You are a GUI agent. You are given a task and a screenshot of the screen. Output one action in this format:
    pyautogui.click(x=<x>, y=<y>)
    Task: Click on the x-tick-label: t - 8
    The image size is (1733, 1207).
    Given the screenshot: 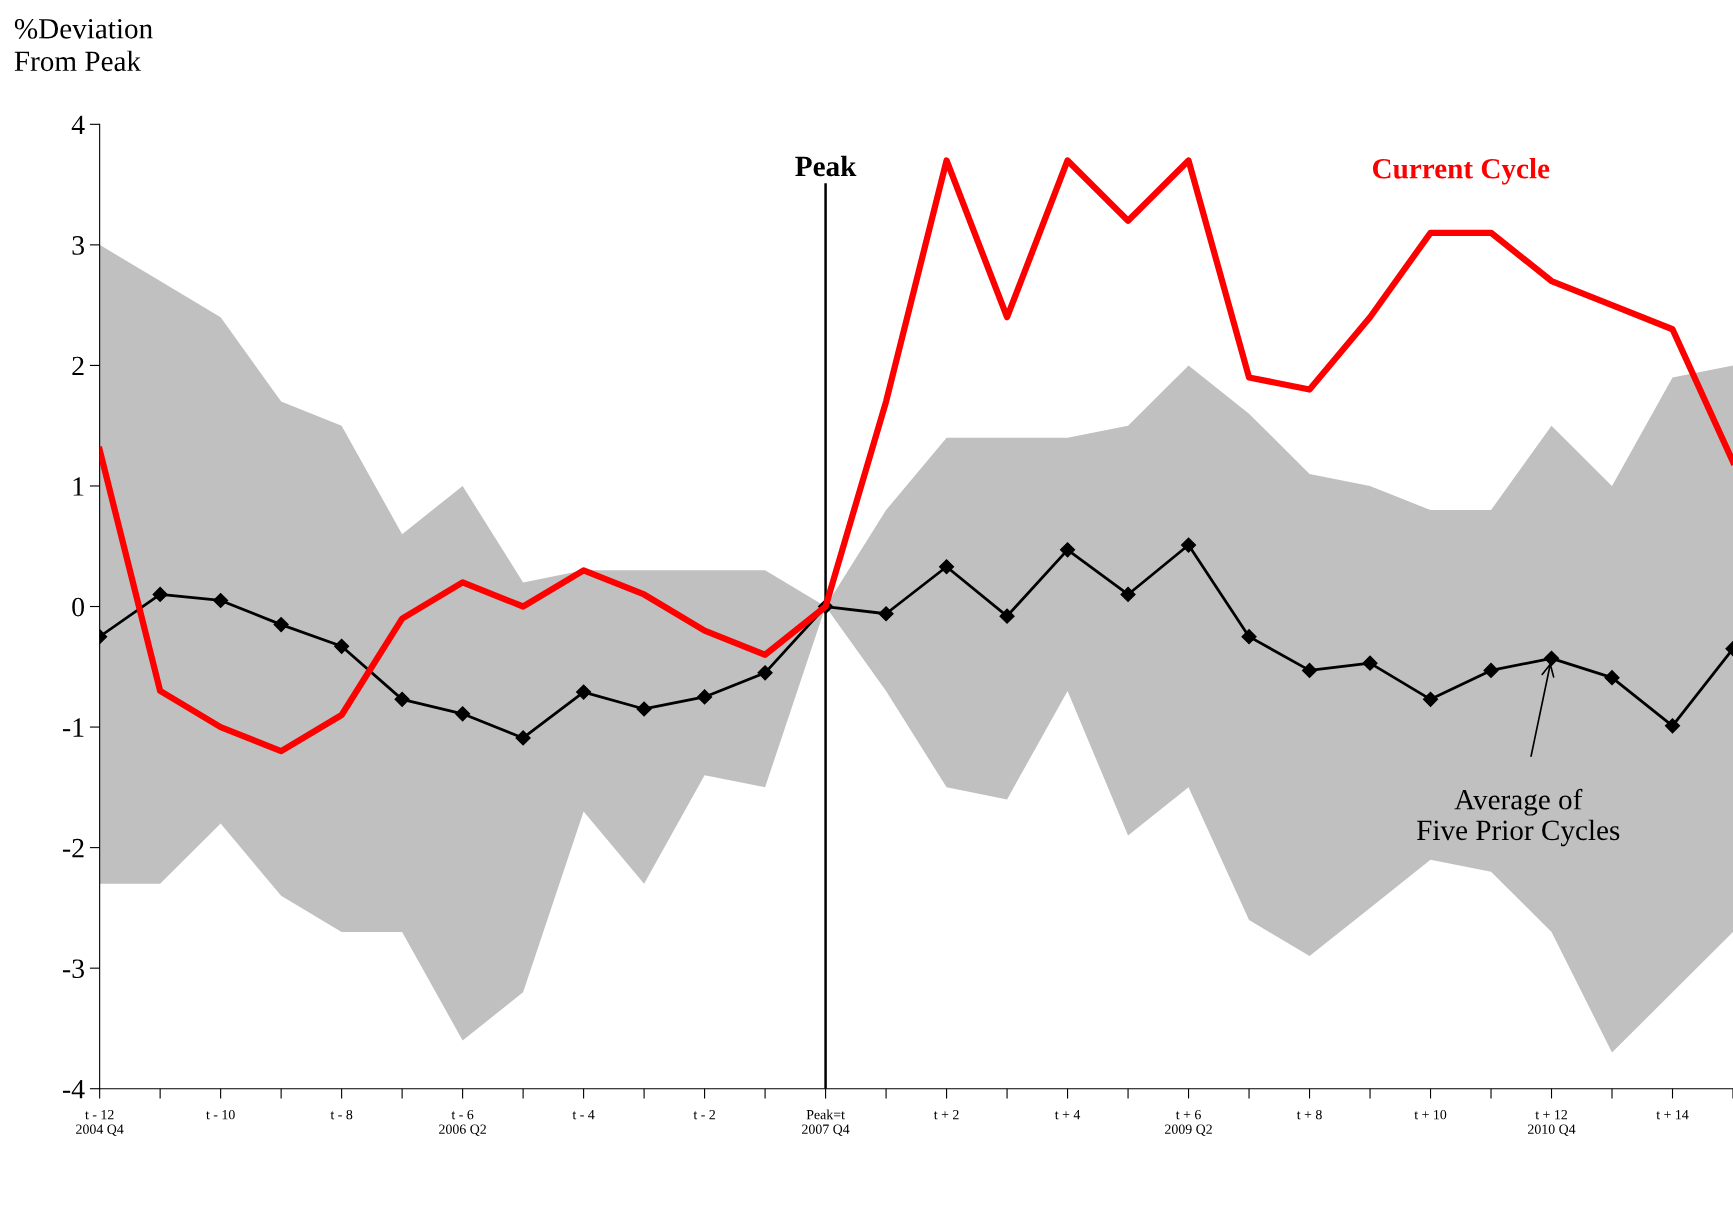 What is the action you would take?
    pyautogui.click(x=341, y=1114)
    